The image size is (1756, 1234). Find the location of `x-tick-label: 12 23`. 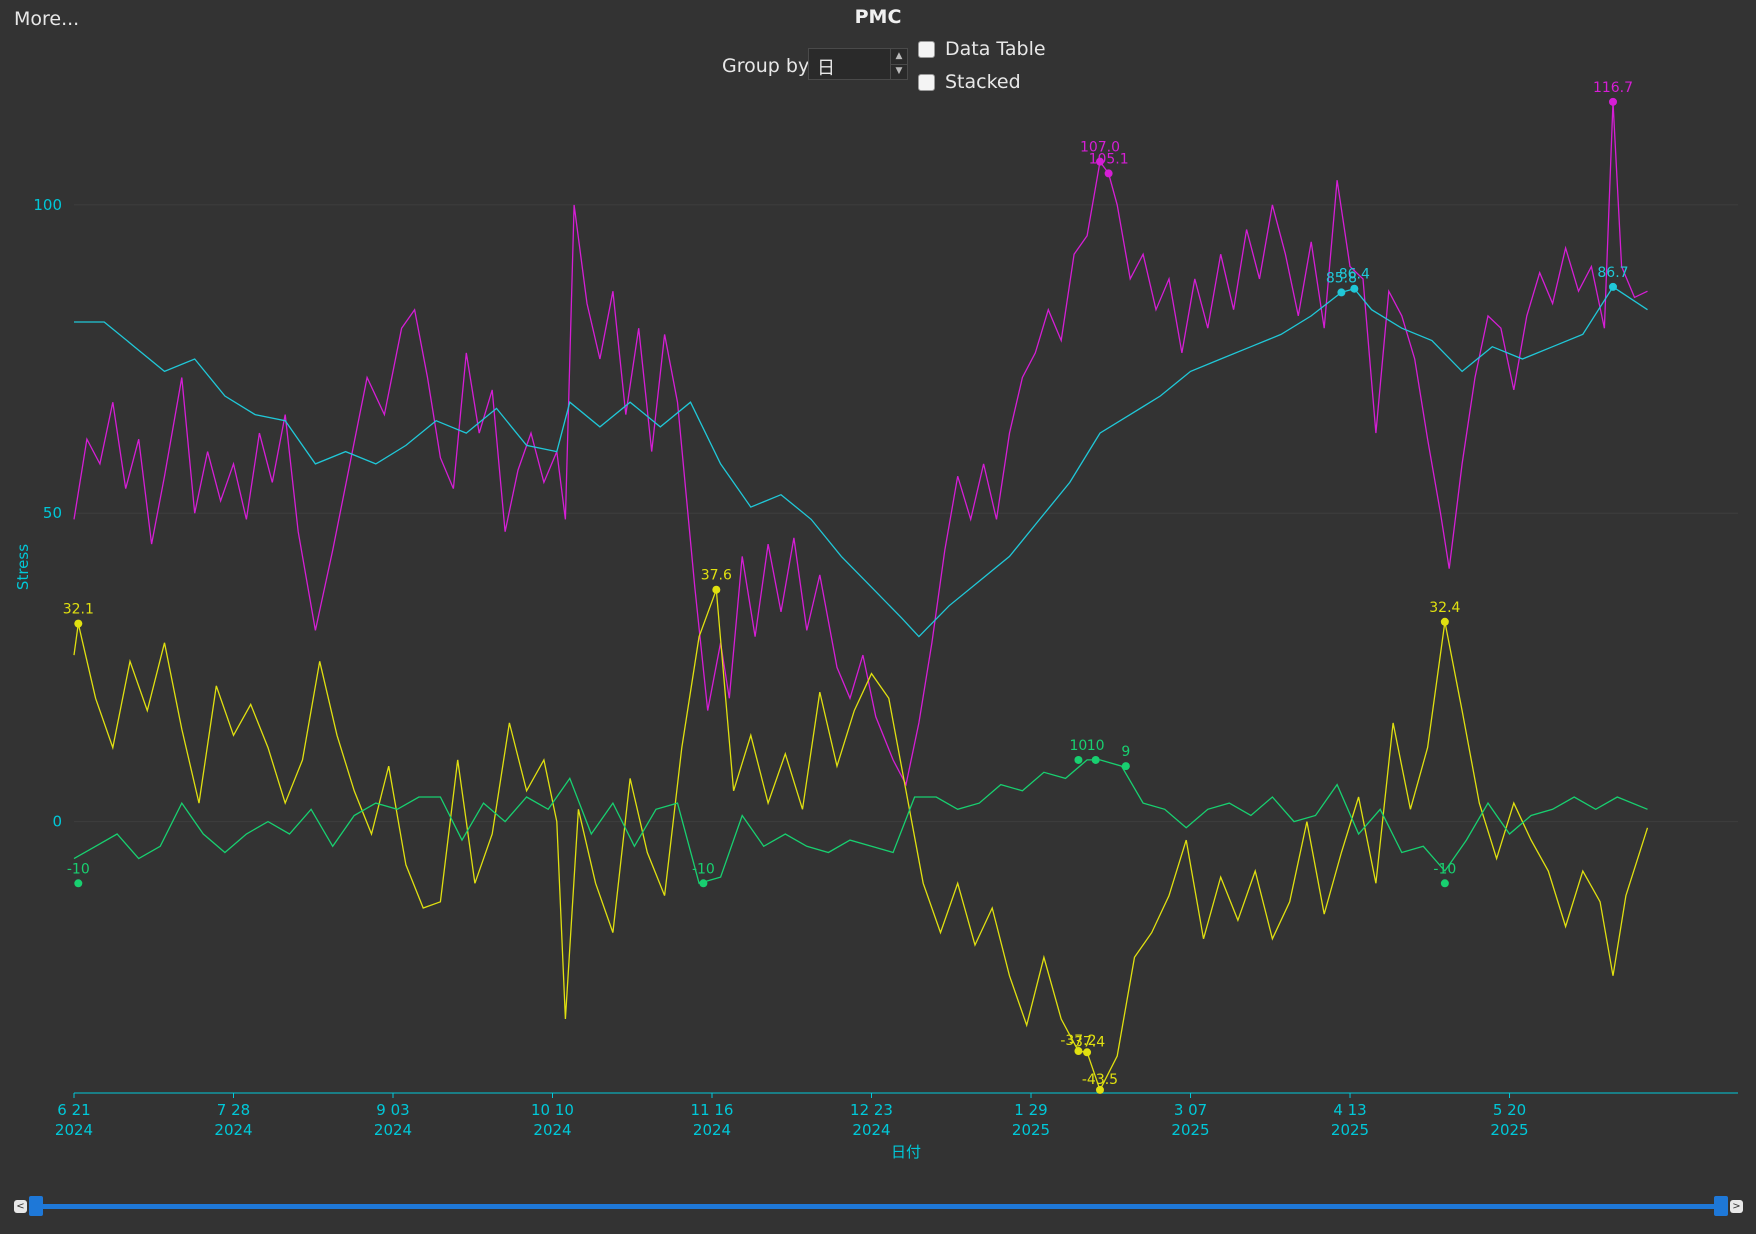

x-tick-label: 12 23 is located at coordinates (871, 1110).